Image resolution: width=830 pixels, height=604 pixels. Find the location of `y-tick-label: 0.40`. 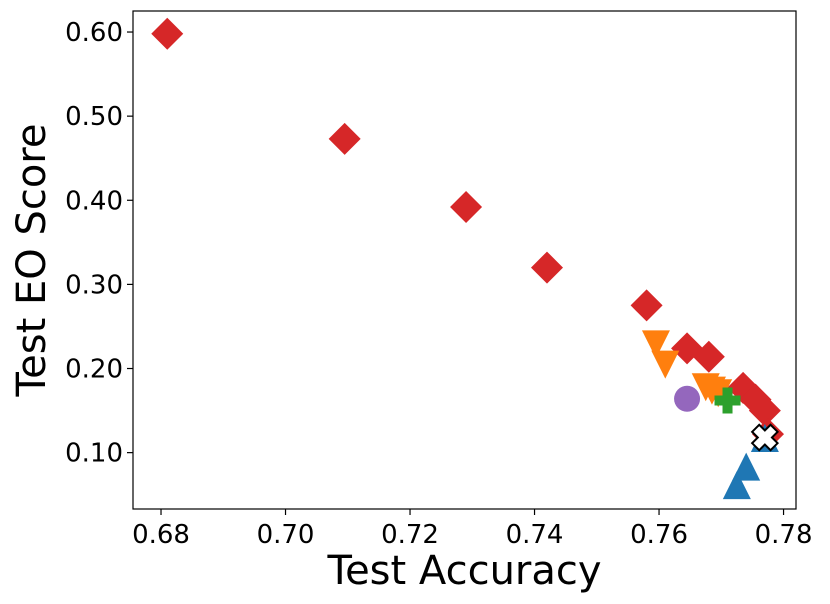

y-tick-label: 0.40 is located at coordinates (94, 201).